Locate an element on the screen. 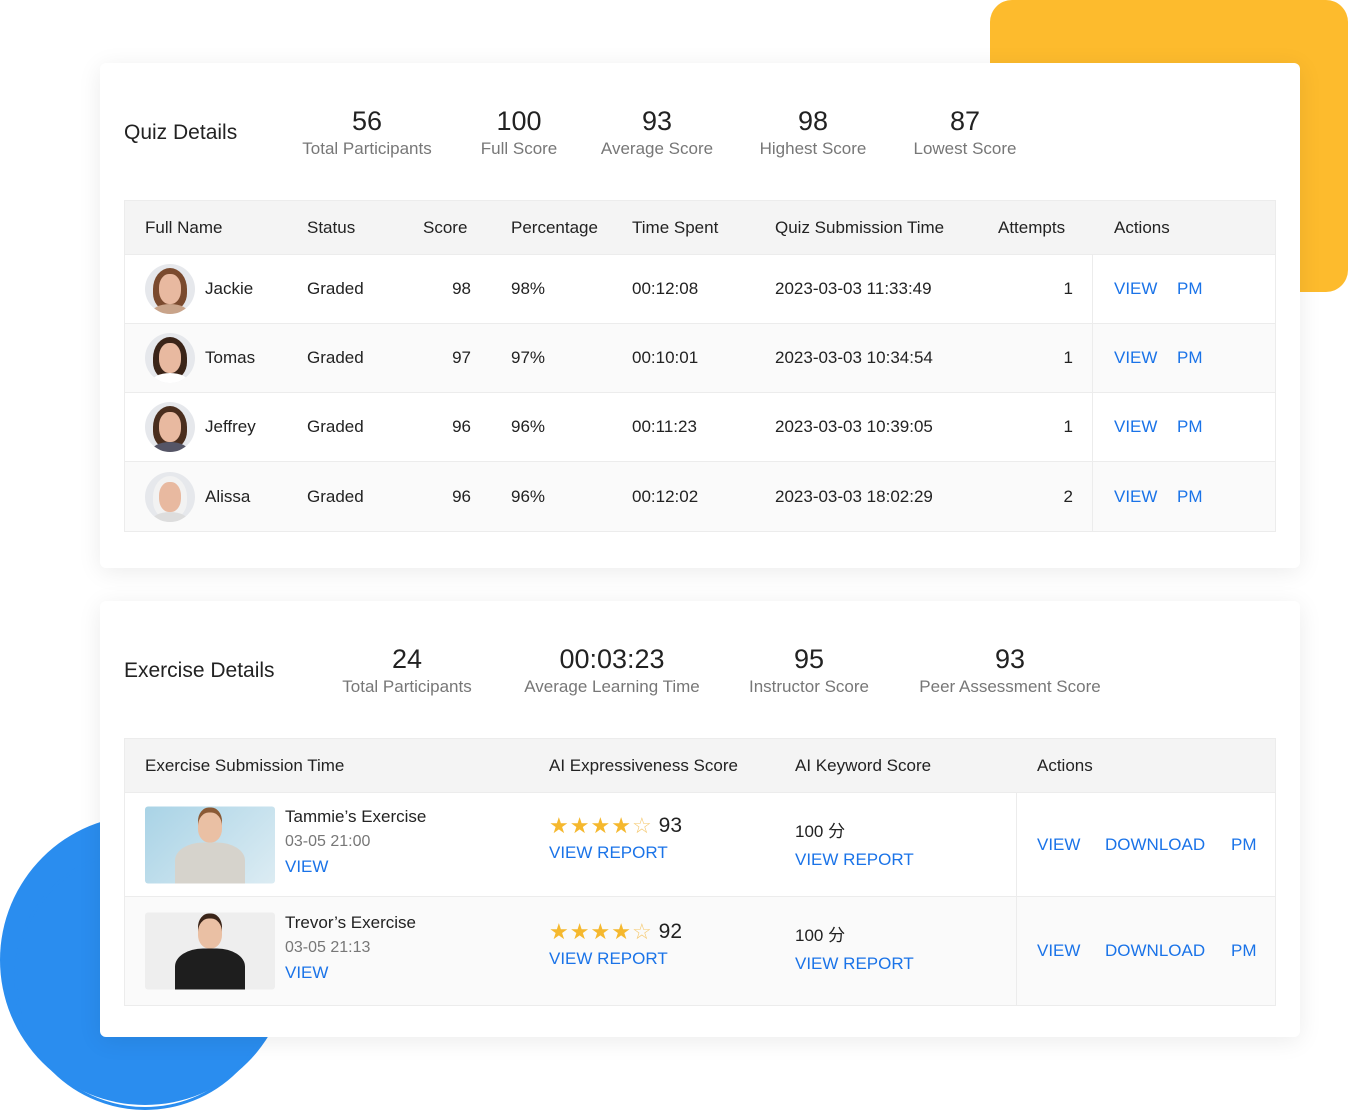  cell-percentage: 96% is located at coordinates (528, 496).